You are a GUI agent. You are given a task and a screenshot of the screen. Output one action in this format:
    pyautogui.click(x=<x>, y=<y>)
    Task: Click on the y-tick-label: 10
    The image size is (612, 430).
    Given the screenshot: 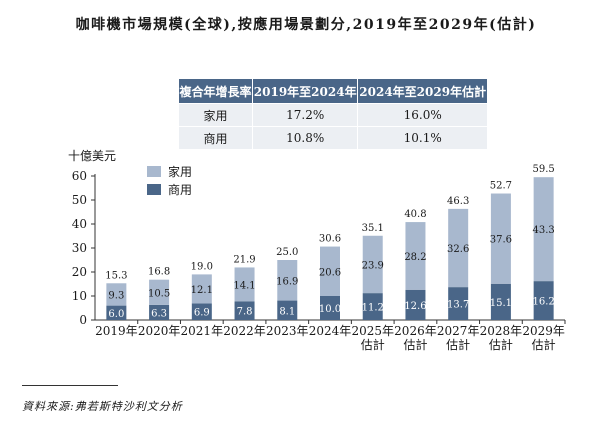 What is the action you would take?
    pyautogui.click(x=79, y=296)
    